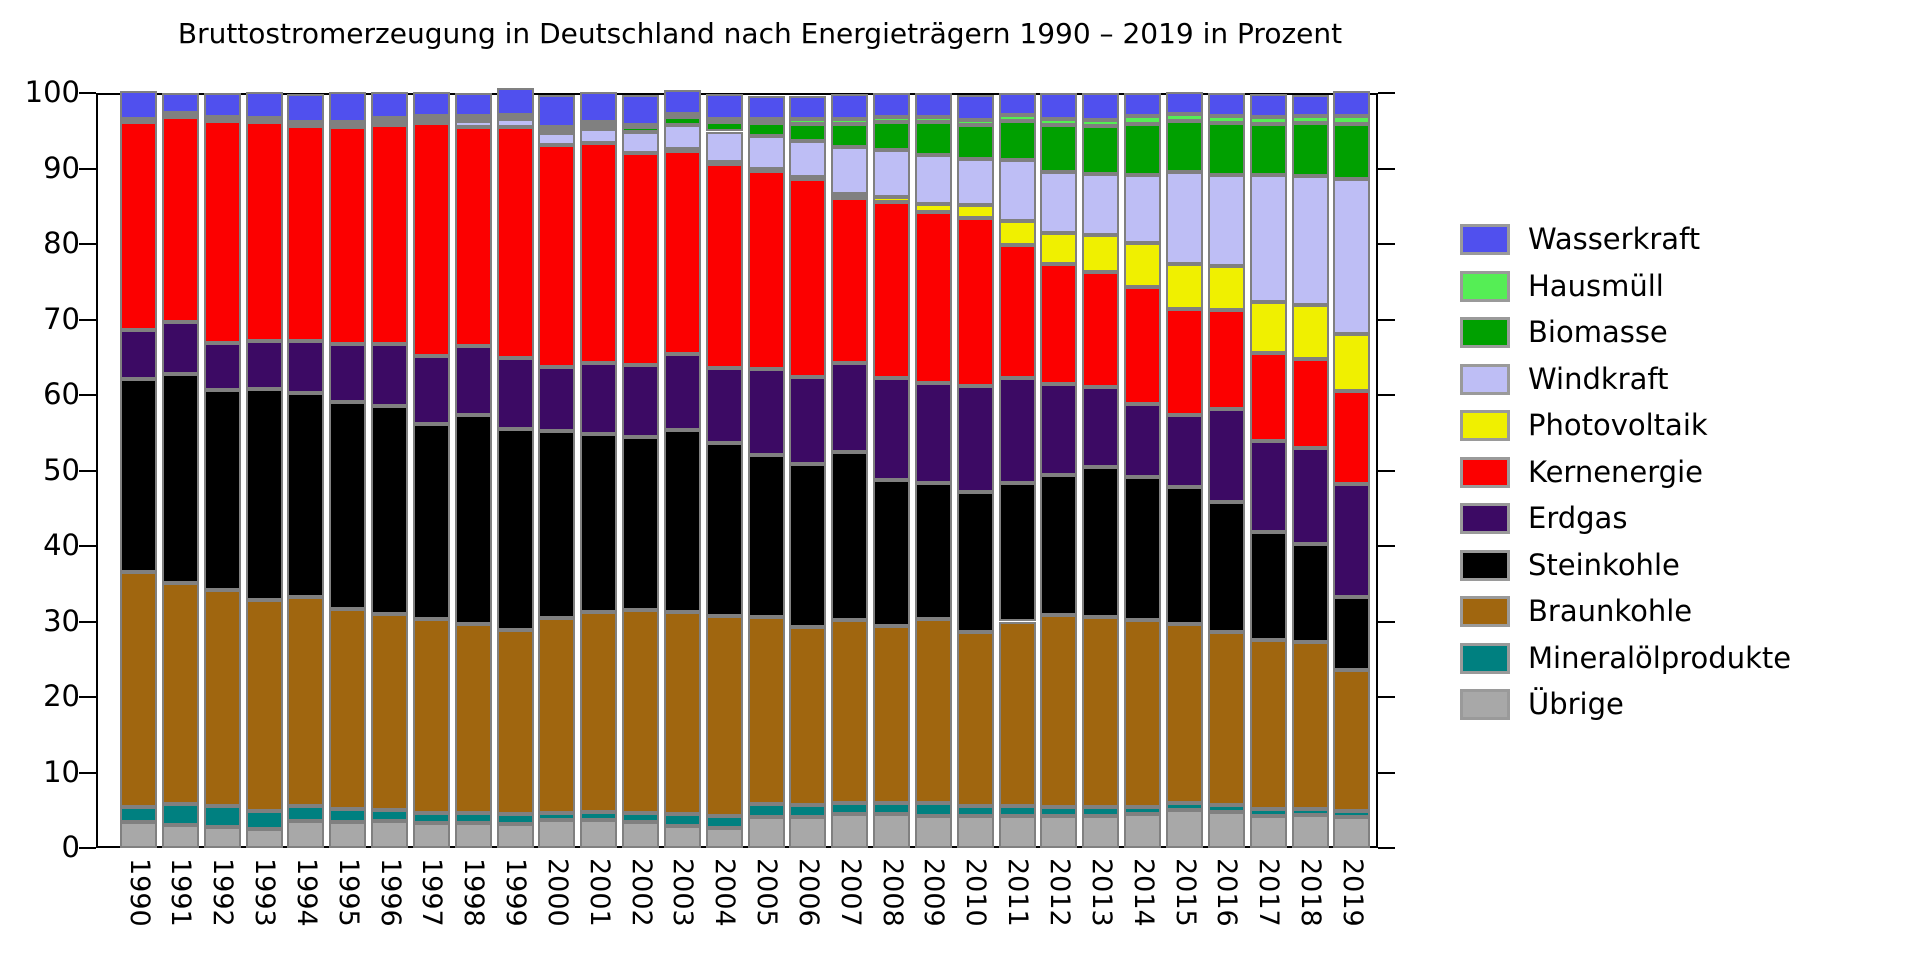  What do you see at coordinates (264, 494) in the screenshot?
I see `segment-1993-Steinkohle` at bounding box center [264, 494].